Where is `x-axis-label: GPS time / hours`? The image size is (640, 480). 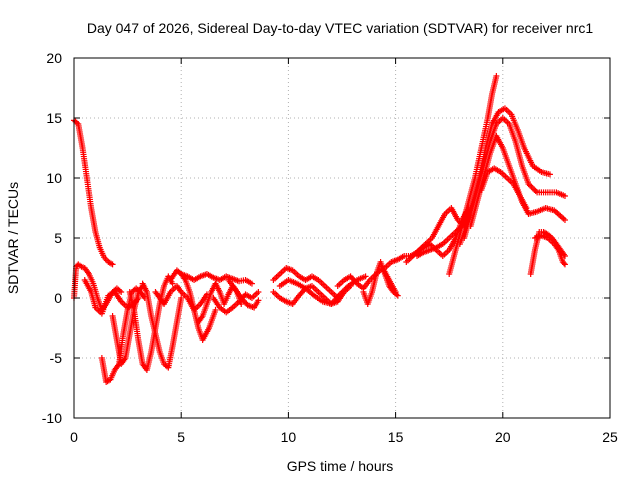 x-axis-label: GPS time / hours is located at coordinates (340, 466).